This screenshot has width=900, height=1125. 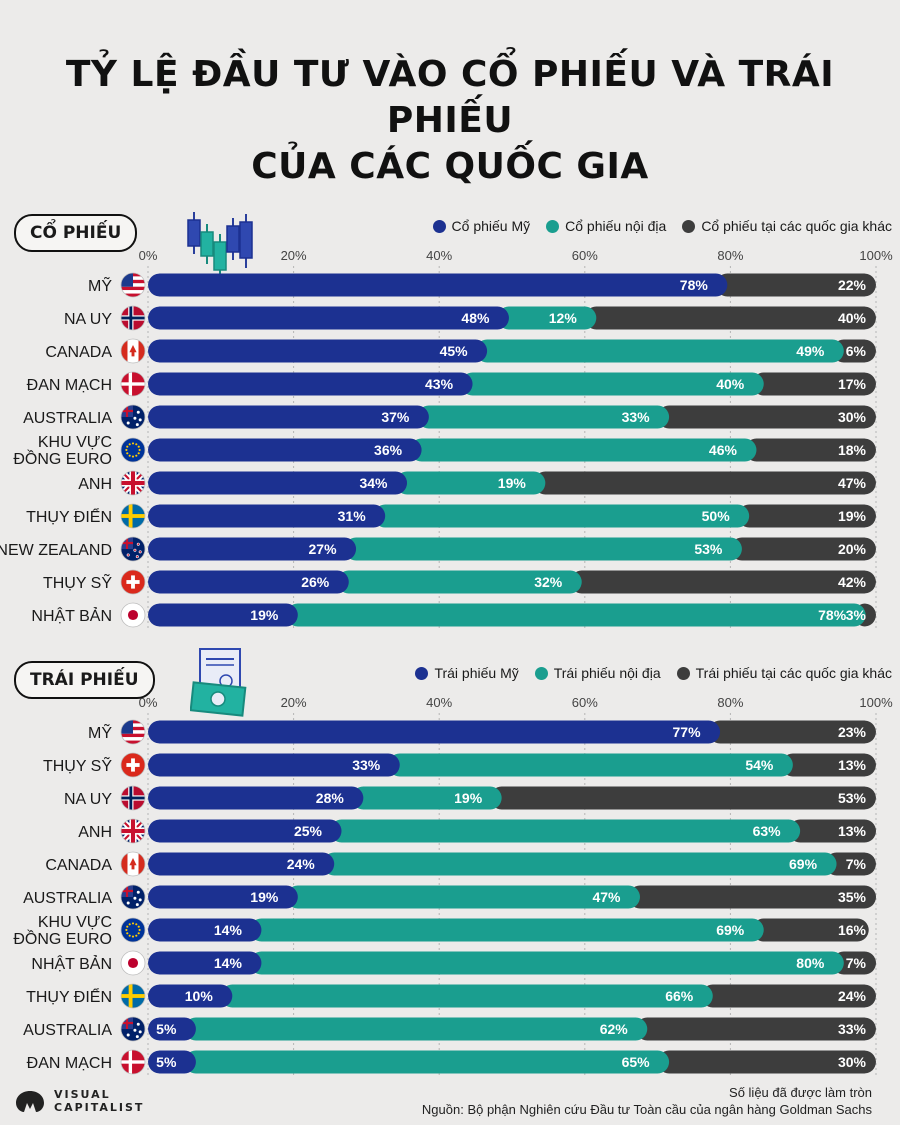 I want to click on legend-item-other-stocks: Cổ phiếu tại các quốc gia khác, so click(x=787, y=226).